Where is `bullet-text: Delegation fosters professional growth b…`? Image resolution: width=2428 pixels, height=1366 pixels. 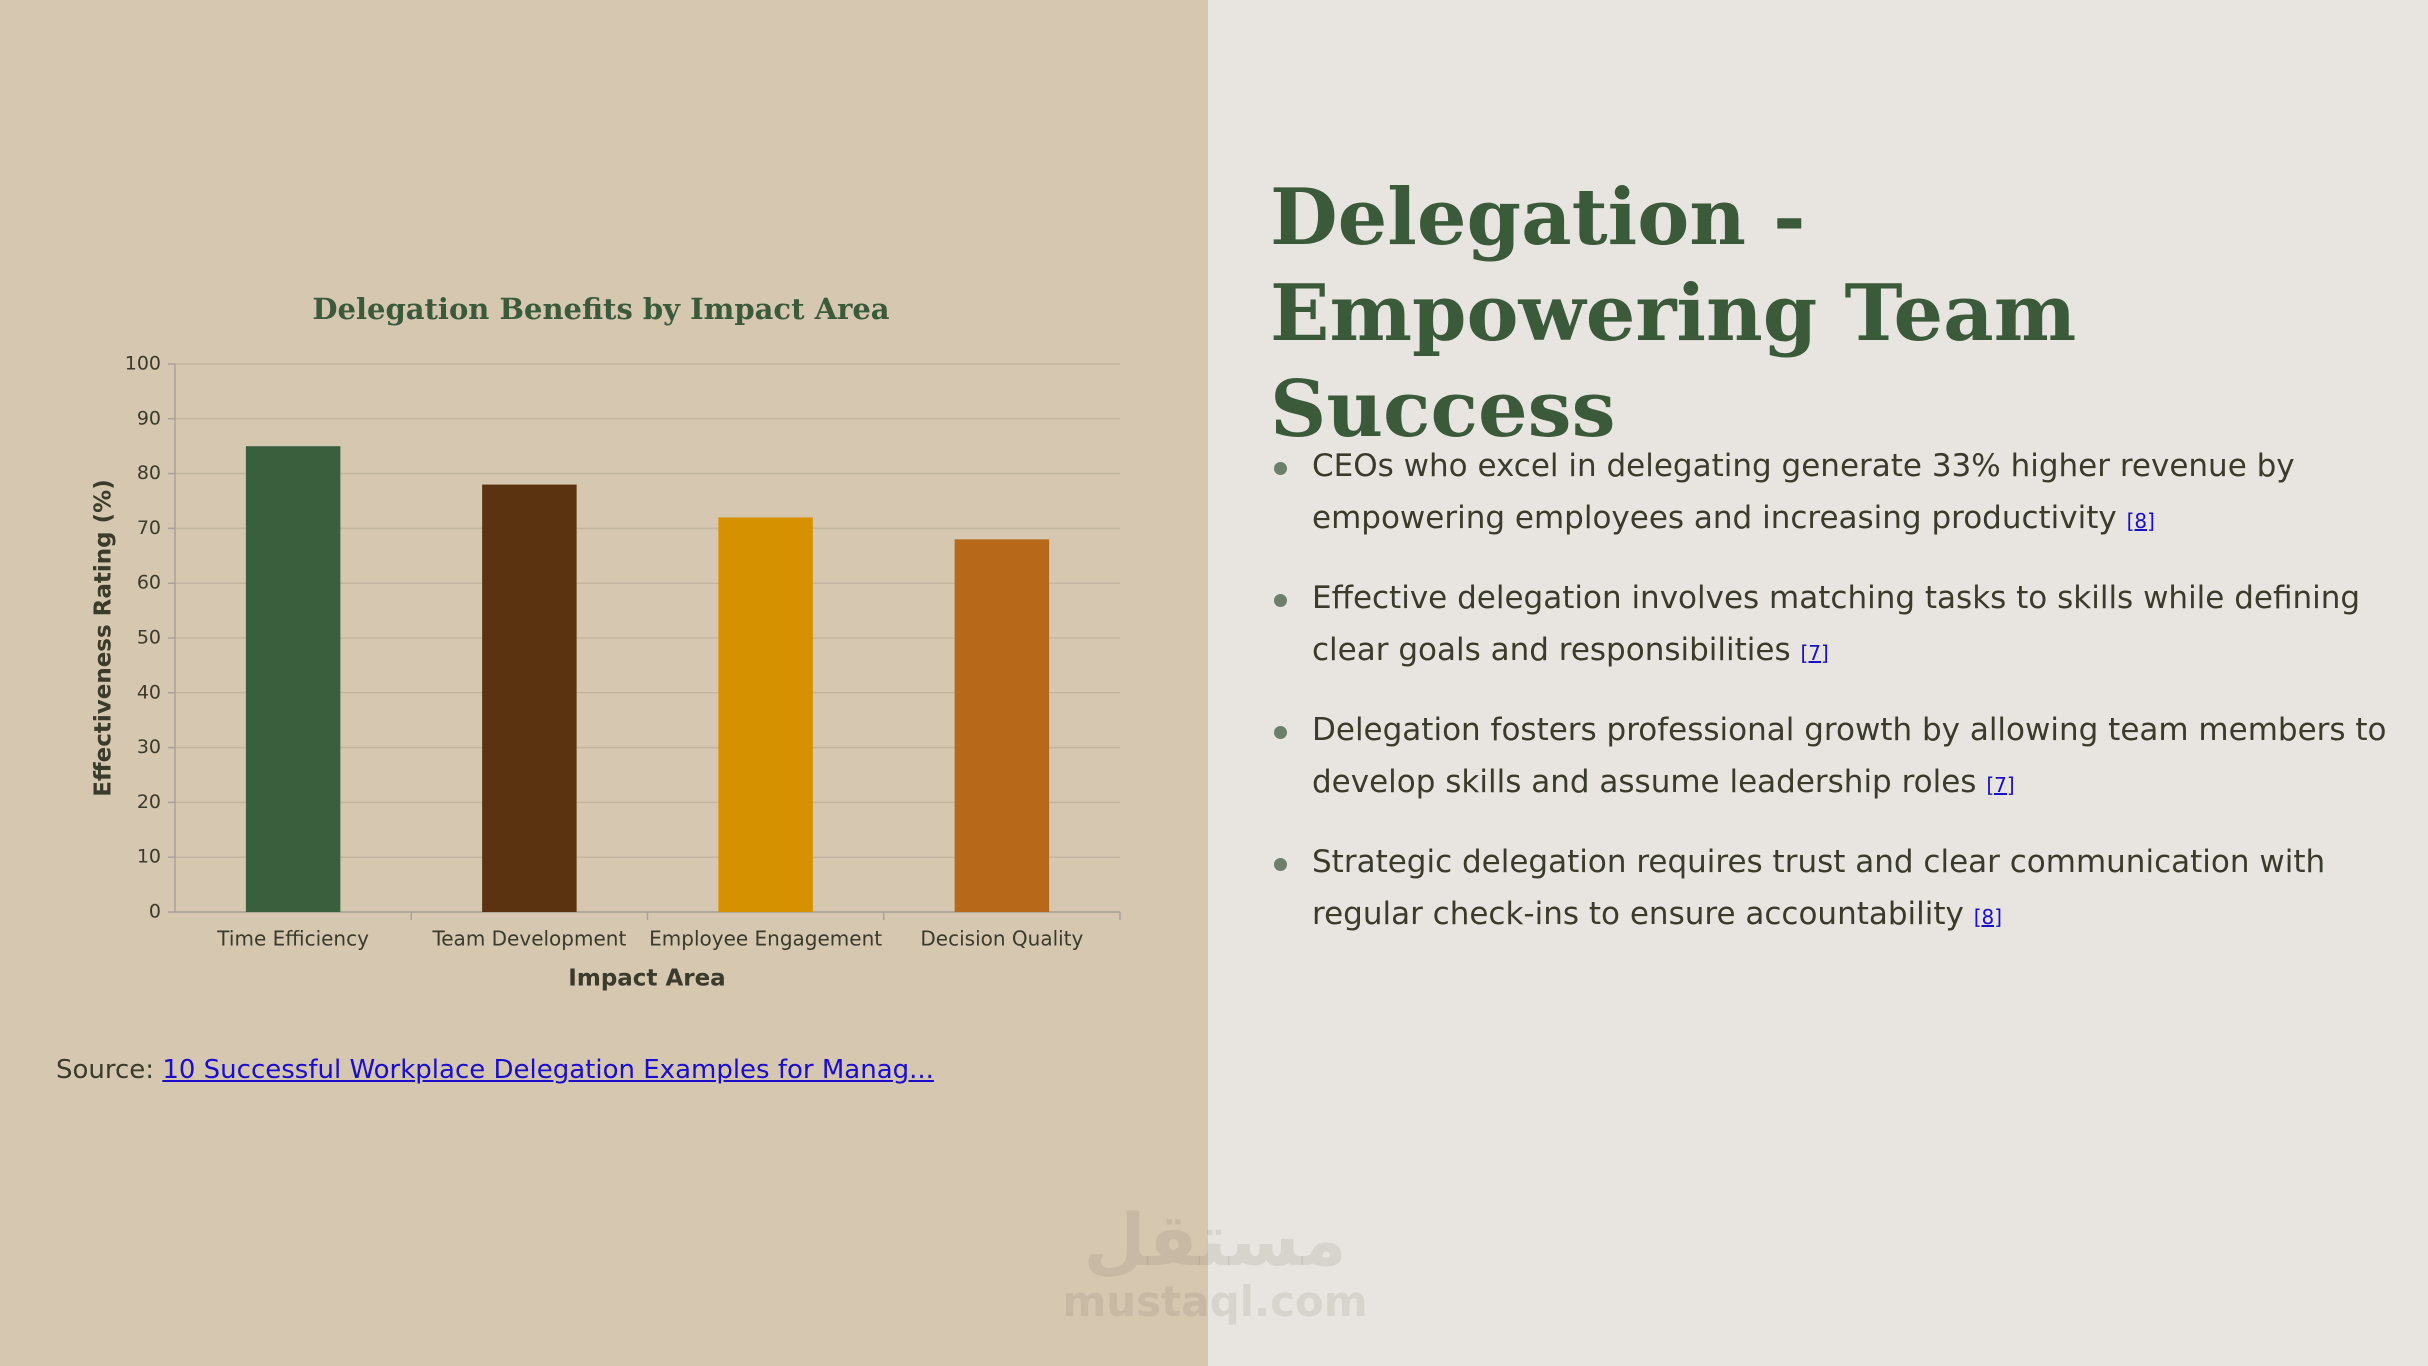 bullet-text: Delegation fosters professional growth b… is located at coordinates (1849, 756).